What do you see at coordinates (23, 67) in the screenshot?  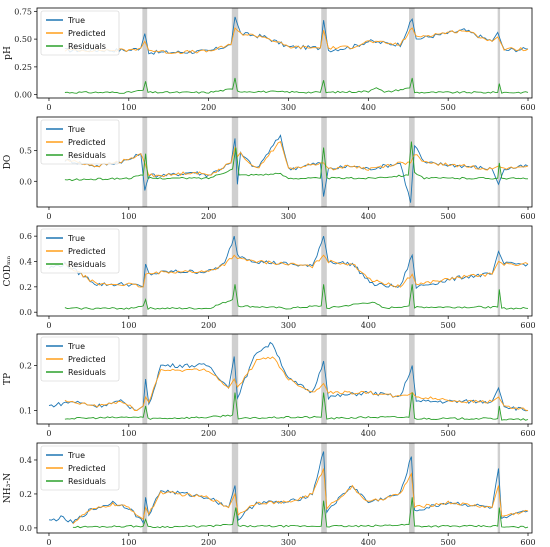 I see `y-tick-label: 0.25` at bounding box center [23, 67].